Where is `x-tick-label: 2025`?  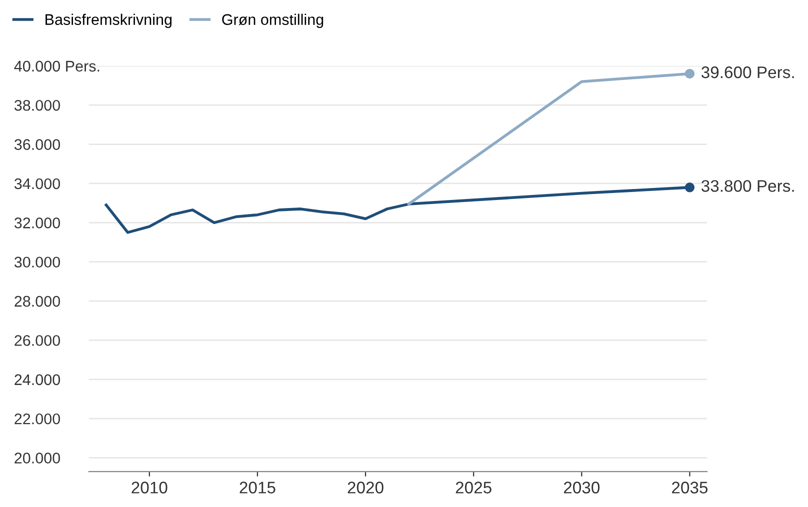 x-tick-label: 2025 is located at coordinates (474, 488).